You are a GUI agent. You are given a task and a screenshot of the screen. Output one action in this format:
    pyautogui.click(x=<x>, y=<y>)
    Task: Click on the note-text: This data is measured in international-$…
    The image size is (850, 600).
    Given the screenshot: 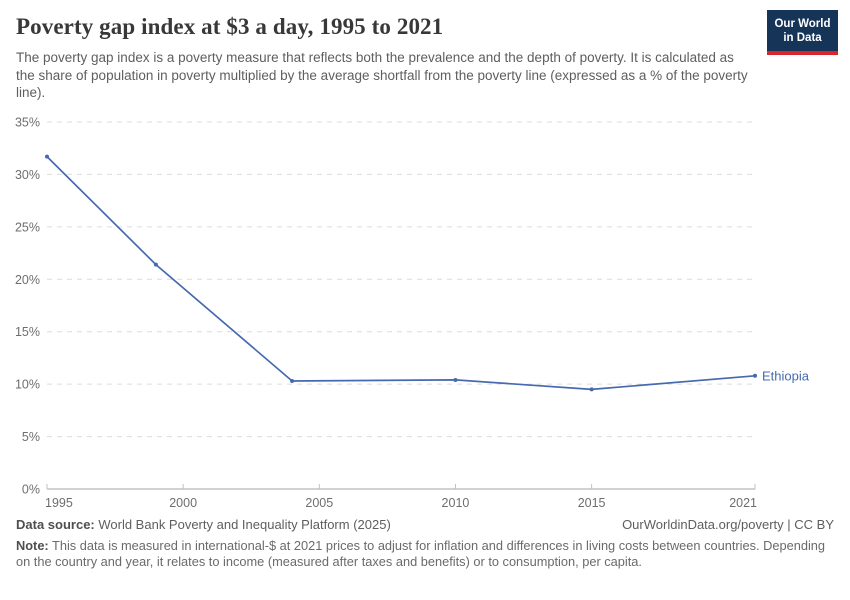 What is the action you would take?
    pyautogui.click(x=421, y=553)
    